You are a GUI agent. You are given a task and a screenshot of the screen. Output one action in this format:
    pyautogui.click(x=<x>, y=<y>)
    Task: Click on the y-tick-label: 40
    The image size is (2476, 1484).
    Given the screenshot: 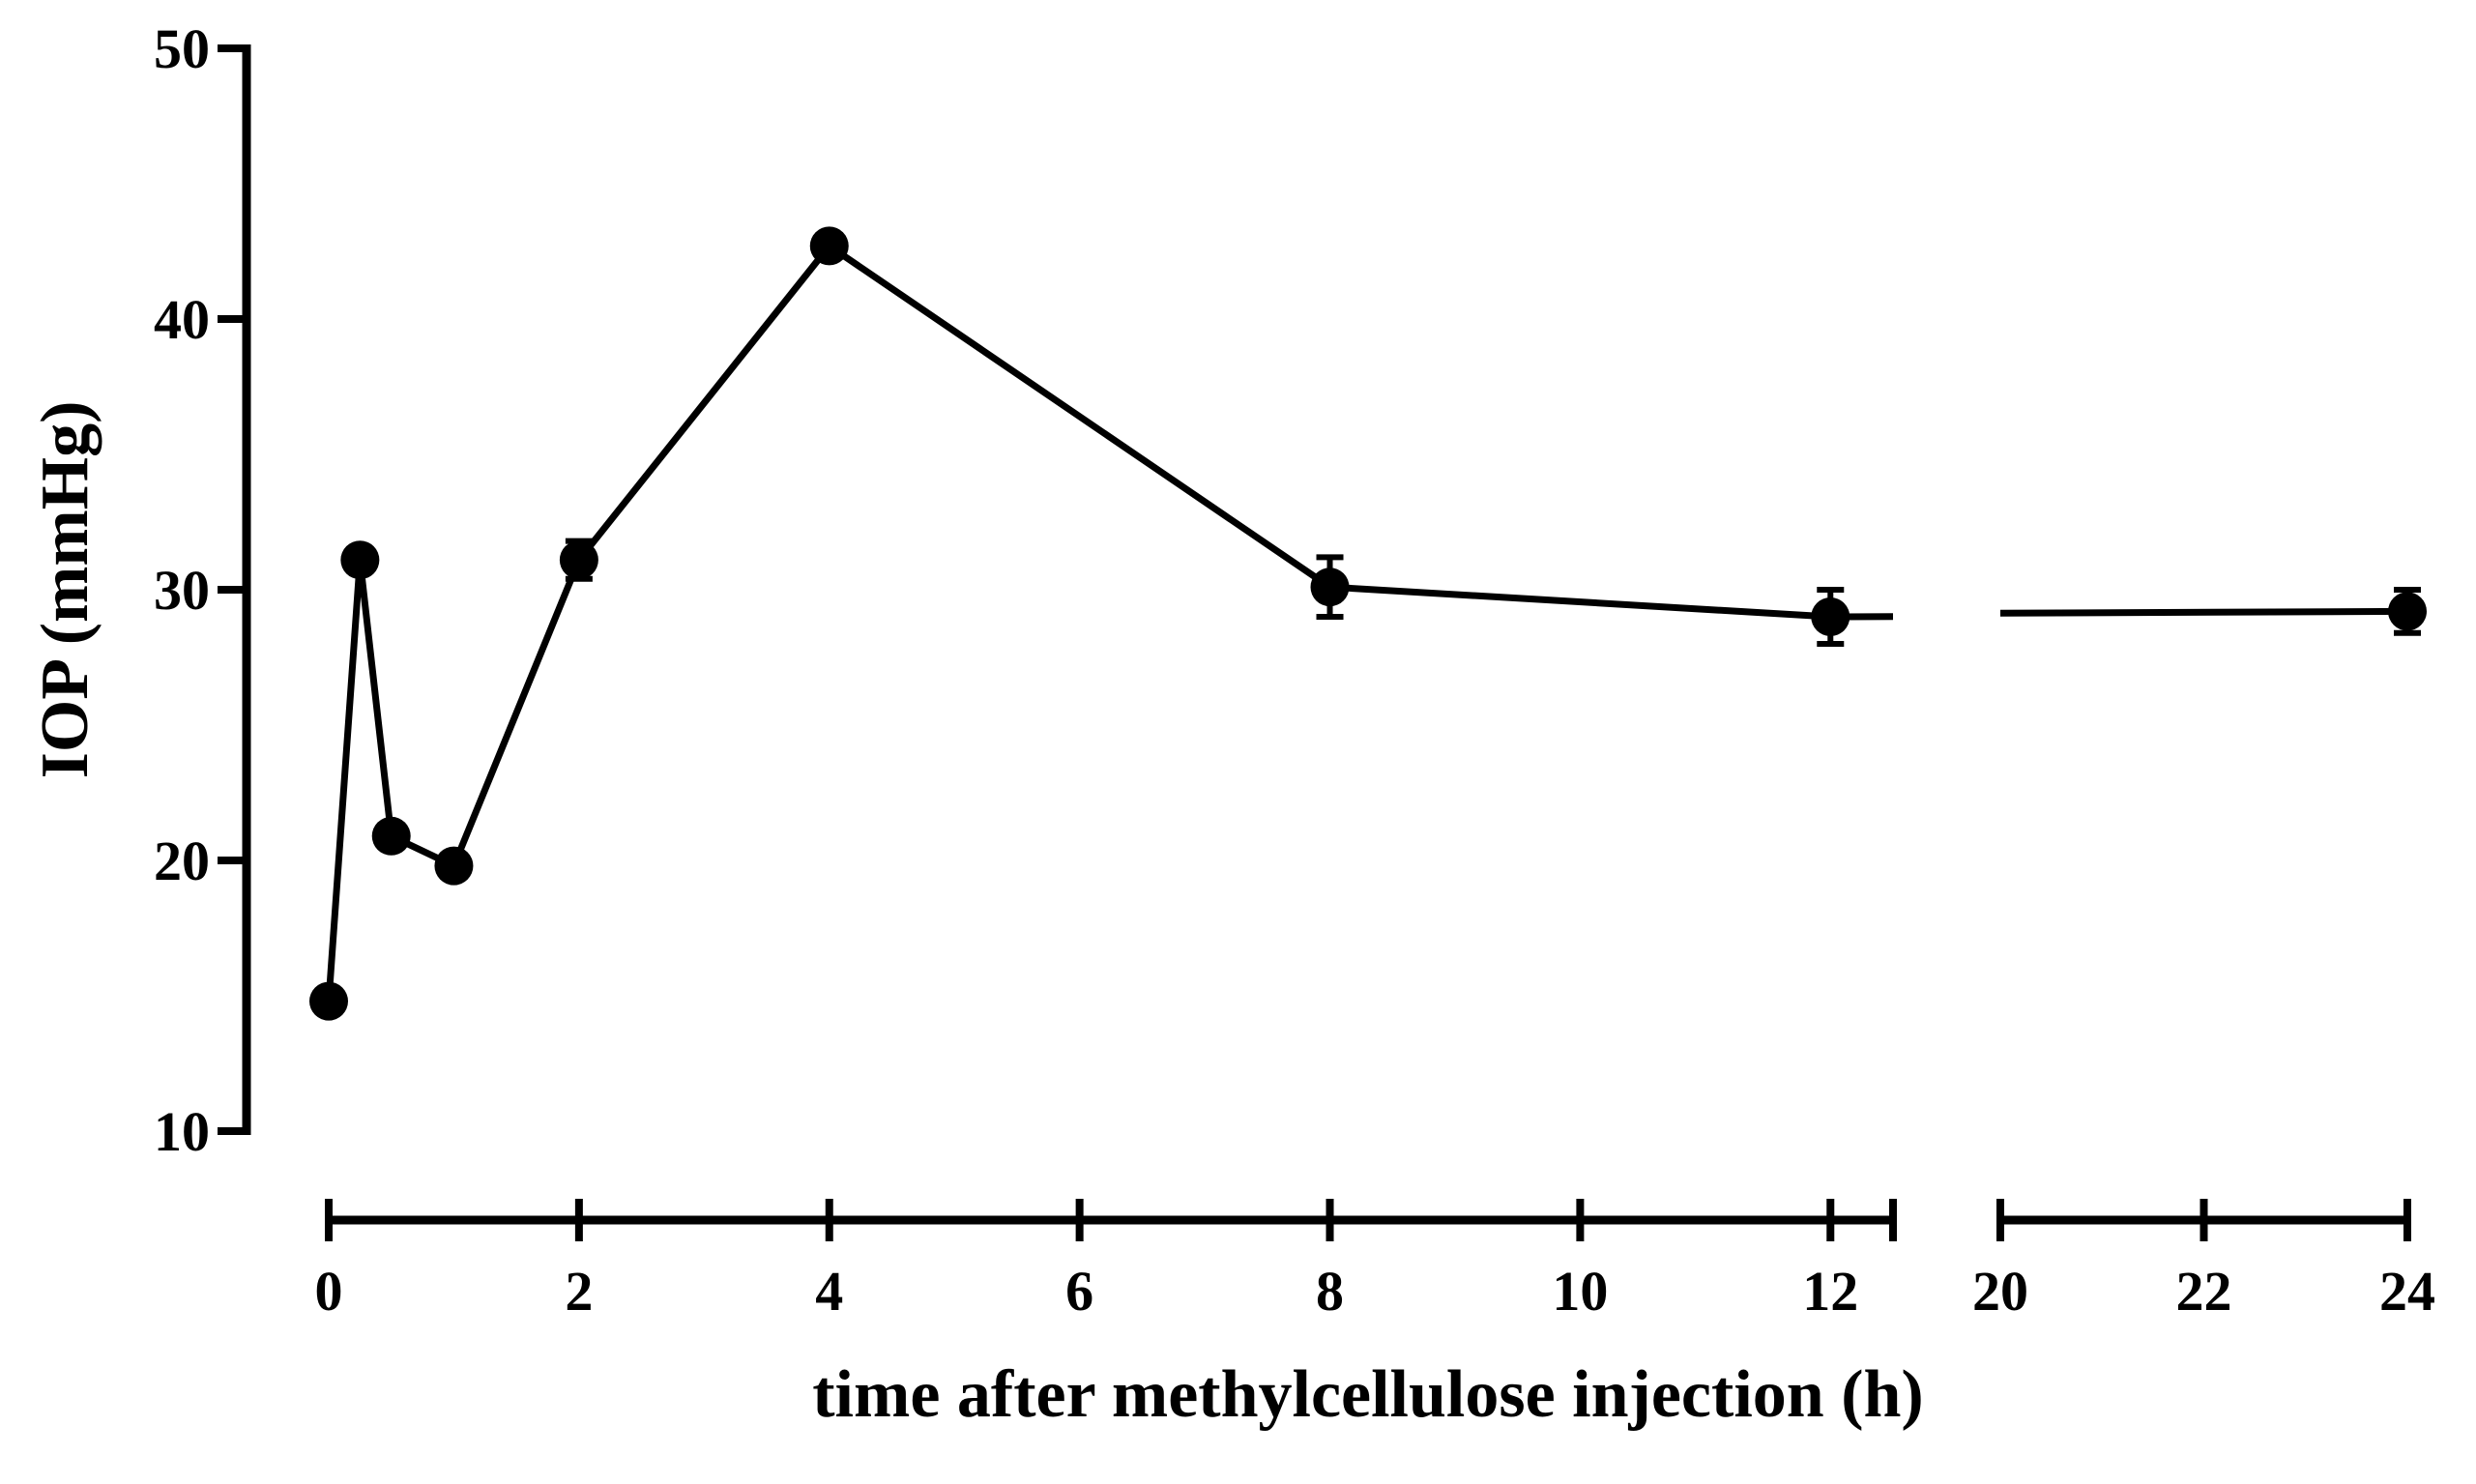 What is the action you would take?
    pyautogui.click(x=182, y=319)
    